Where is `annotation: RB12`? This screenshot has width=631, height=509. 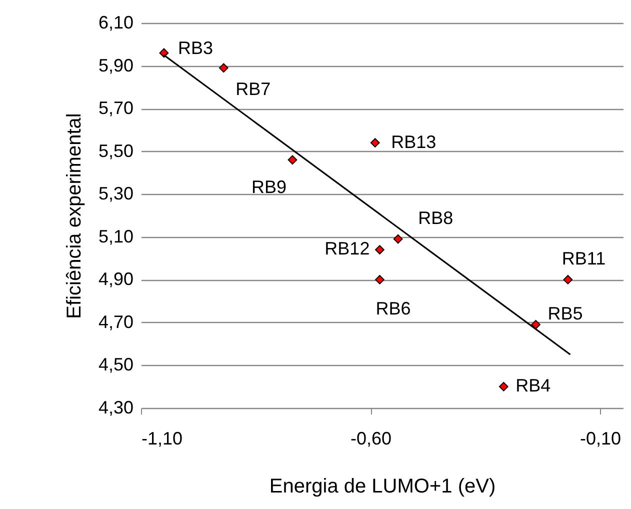
annotation: RB12 is located at coordinates (347, 248).